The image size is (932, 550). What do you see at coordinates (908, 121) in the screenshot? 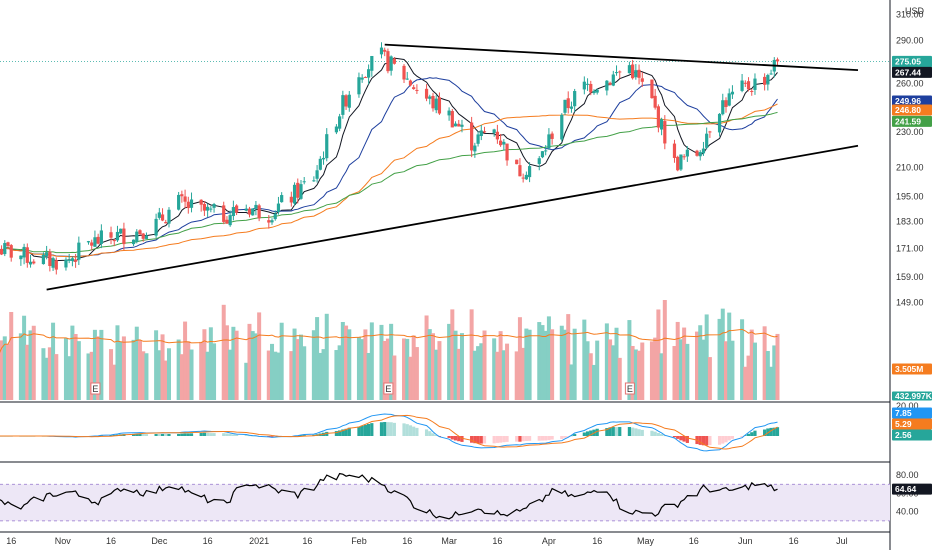
I see `ma-value-tag-text: 241.59` at bounding box center [908, 121].